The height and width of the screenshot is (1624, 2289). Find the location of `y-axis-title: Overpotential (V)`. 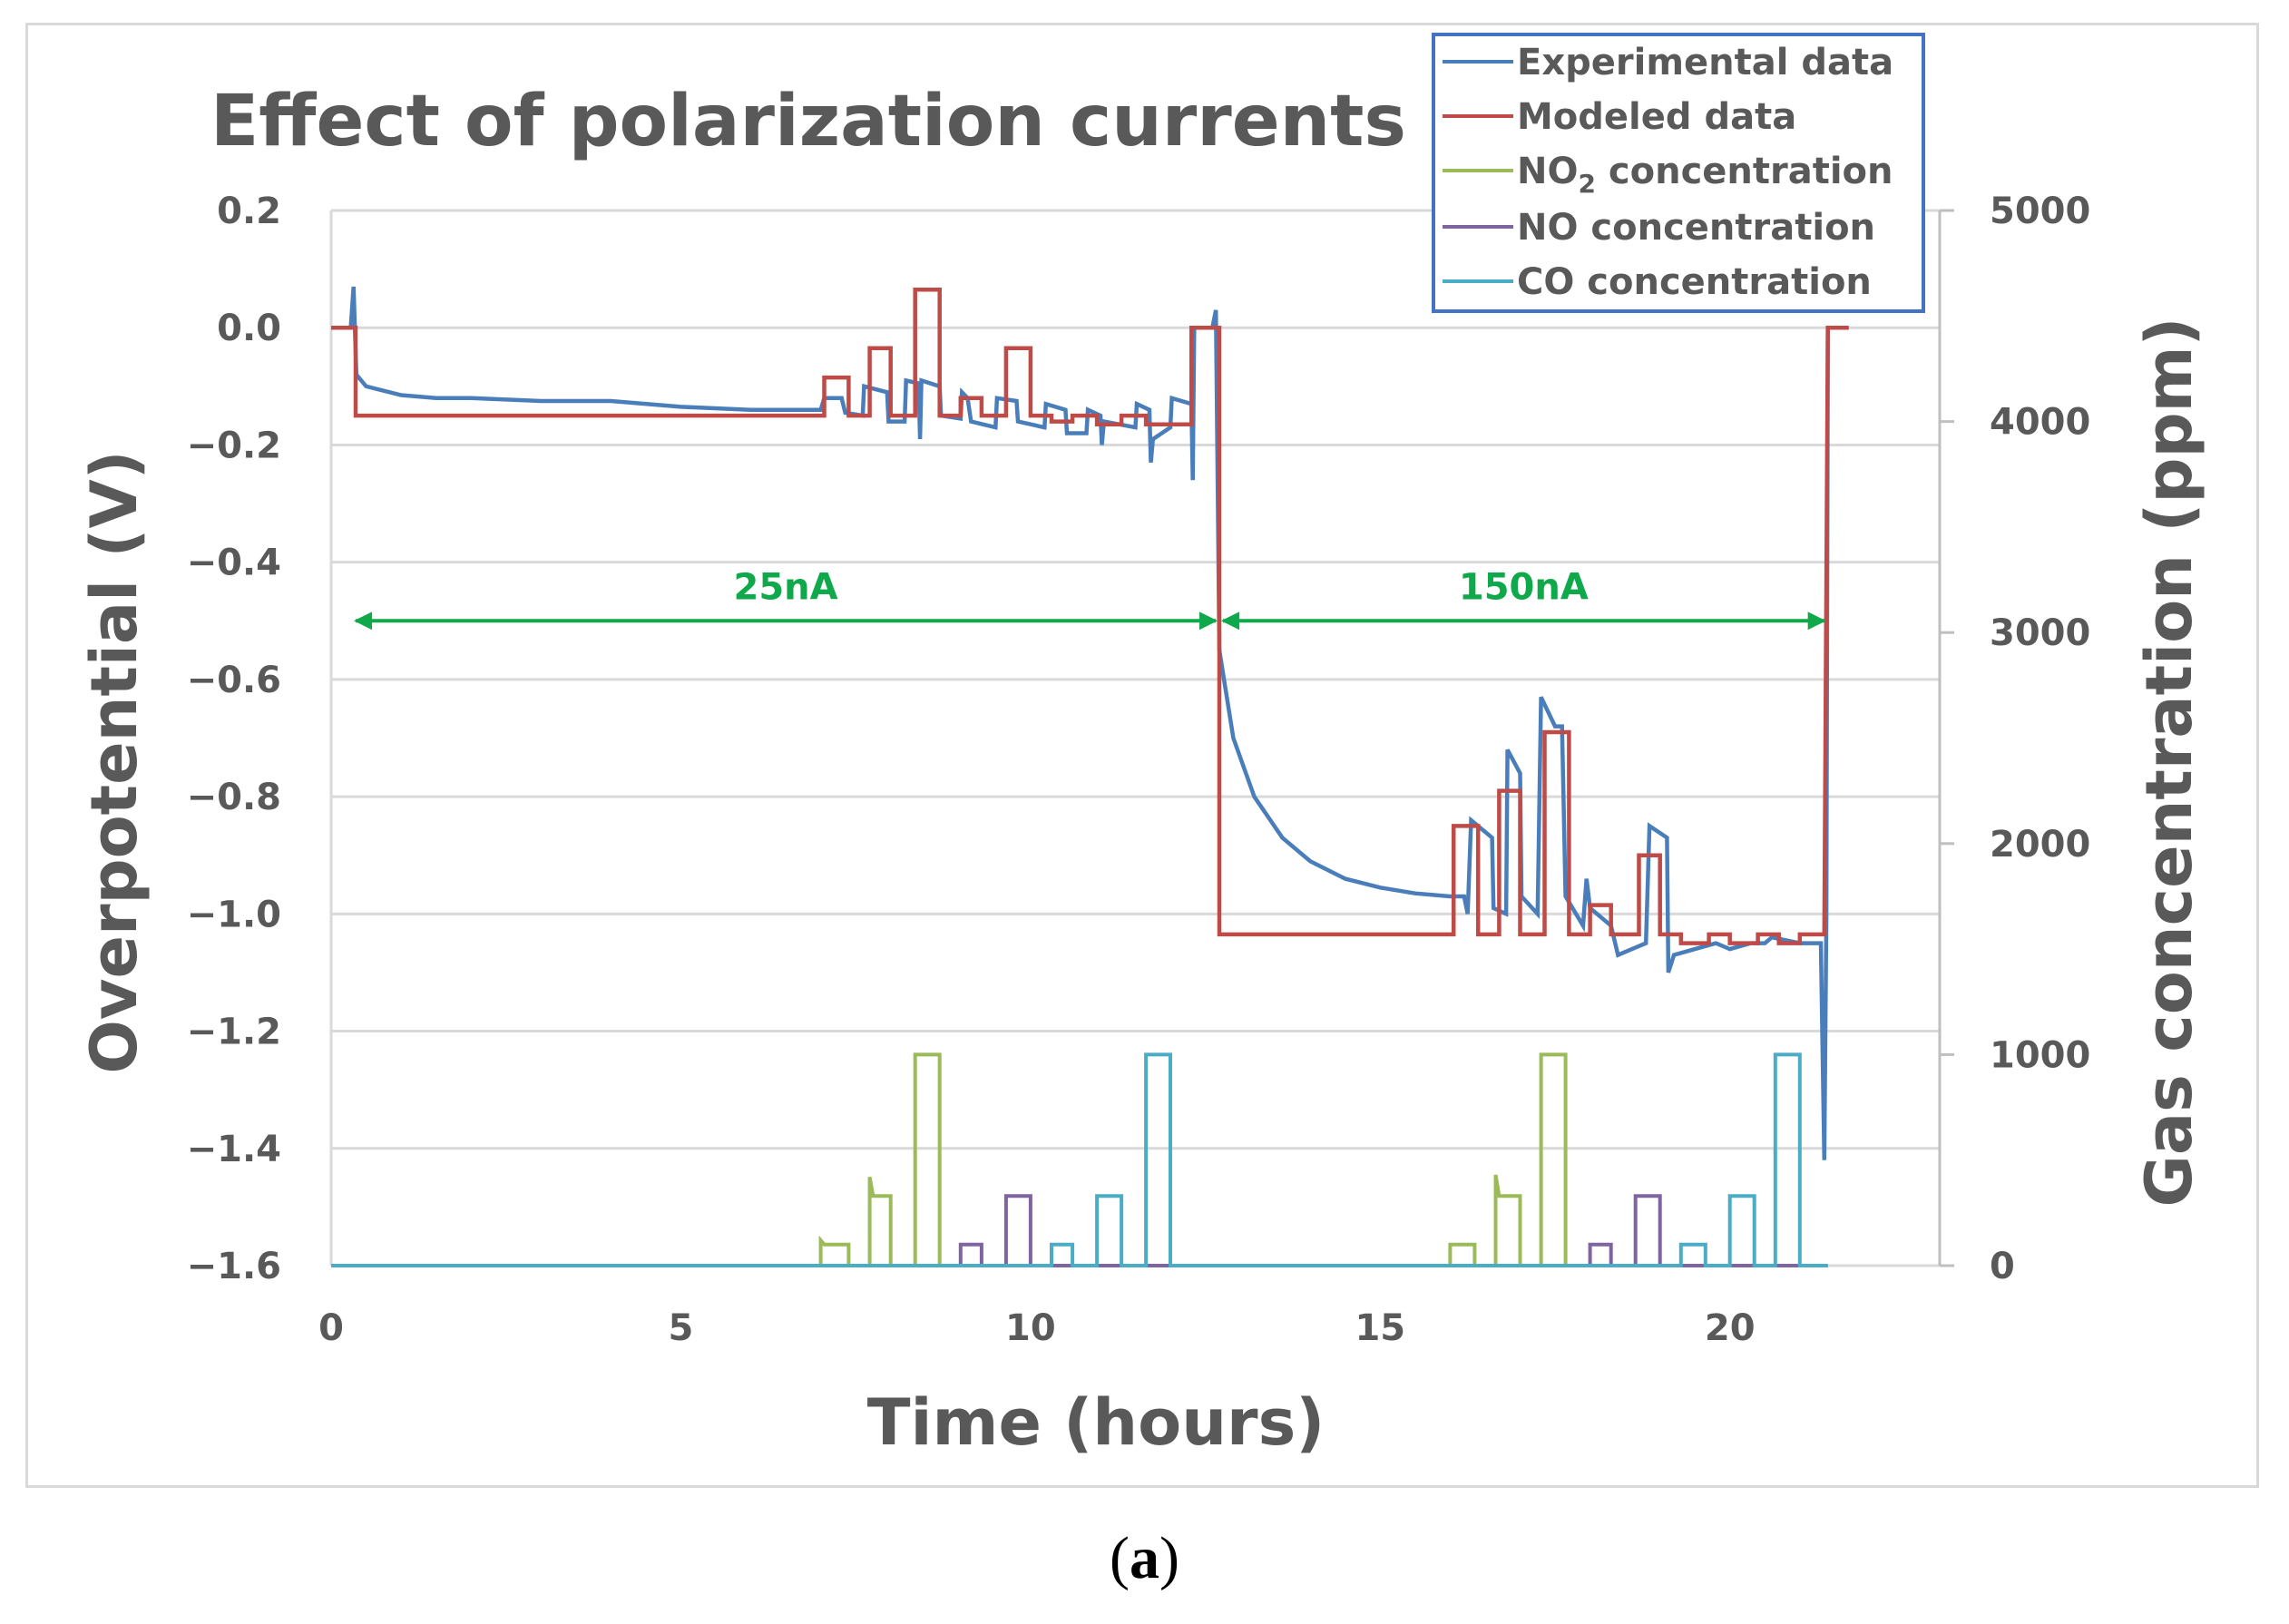

y-axis-title: Overpotential (V) is located at coordinates (115, 762).